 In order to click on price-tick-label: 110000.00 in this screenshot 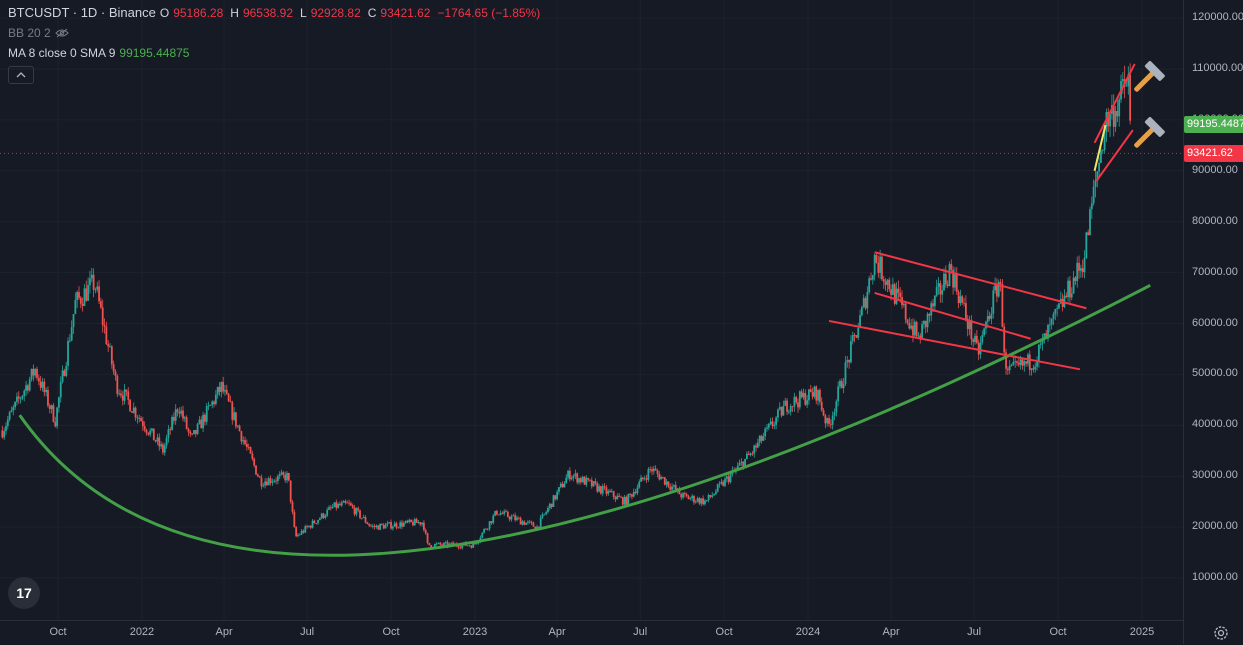, I will do `click(1217, 68)`.